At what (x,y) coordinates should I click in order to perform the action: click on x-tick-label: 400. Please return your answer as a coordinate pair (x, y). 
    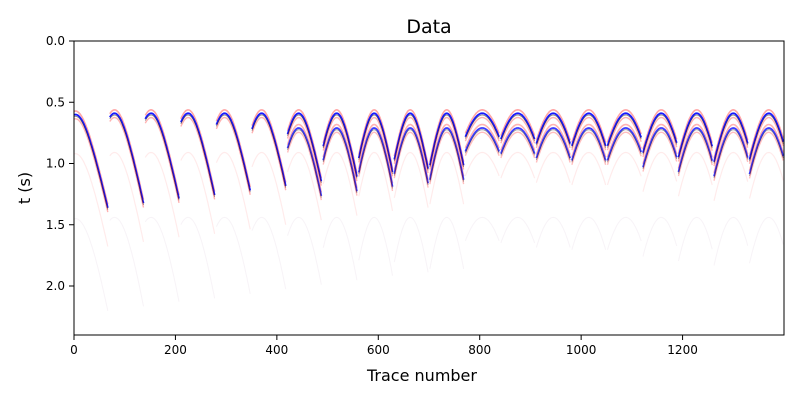
    Looking at the image, I should click on (276, 350).